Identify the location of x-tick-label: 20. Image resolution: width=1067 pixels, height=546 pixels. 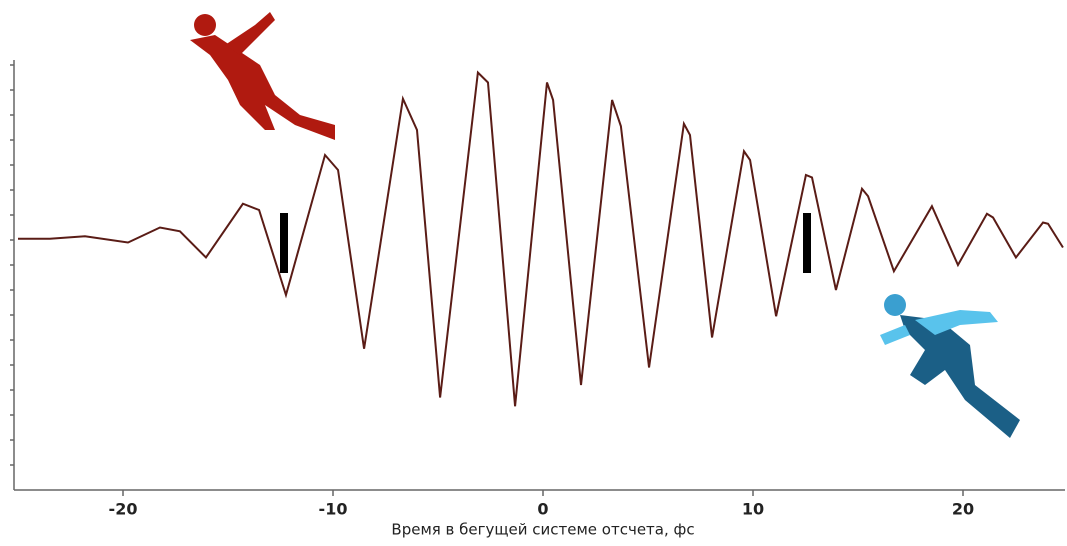
(963, 509).